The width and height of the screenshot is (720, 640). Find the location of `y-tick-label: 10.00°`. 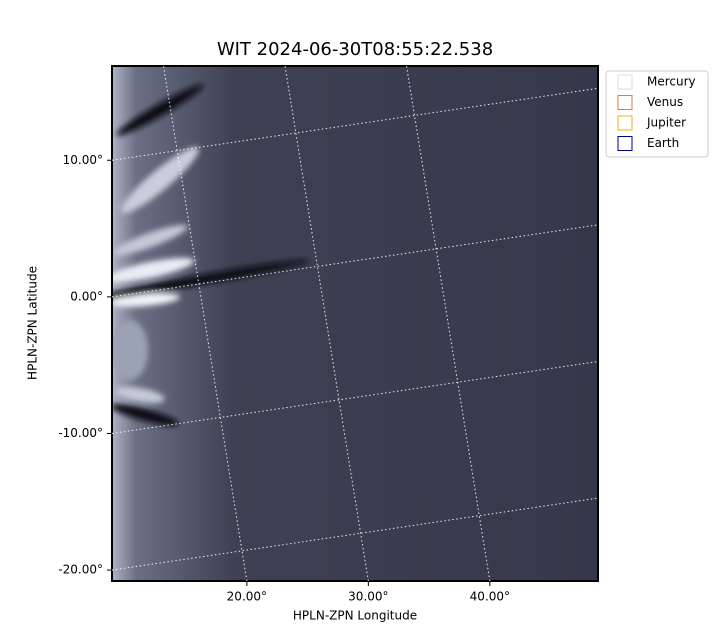

y-tick-label: 10.00° is located at coordinates (83, 160).